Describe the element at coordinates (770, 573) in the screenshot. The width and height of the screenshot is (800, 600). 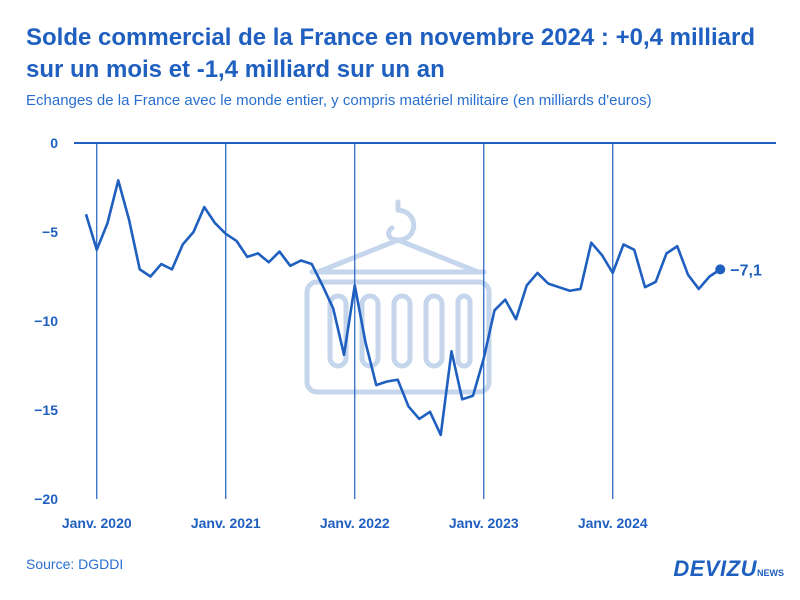
I see `brand-suffix: NEWS` at that location.